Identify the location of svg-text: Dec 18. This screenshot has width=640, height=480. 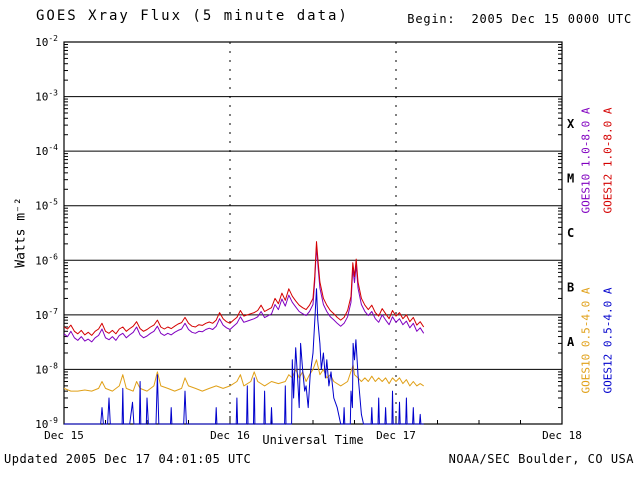
(562, 435).